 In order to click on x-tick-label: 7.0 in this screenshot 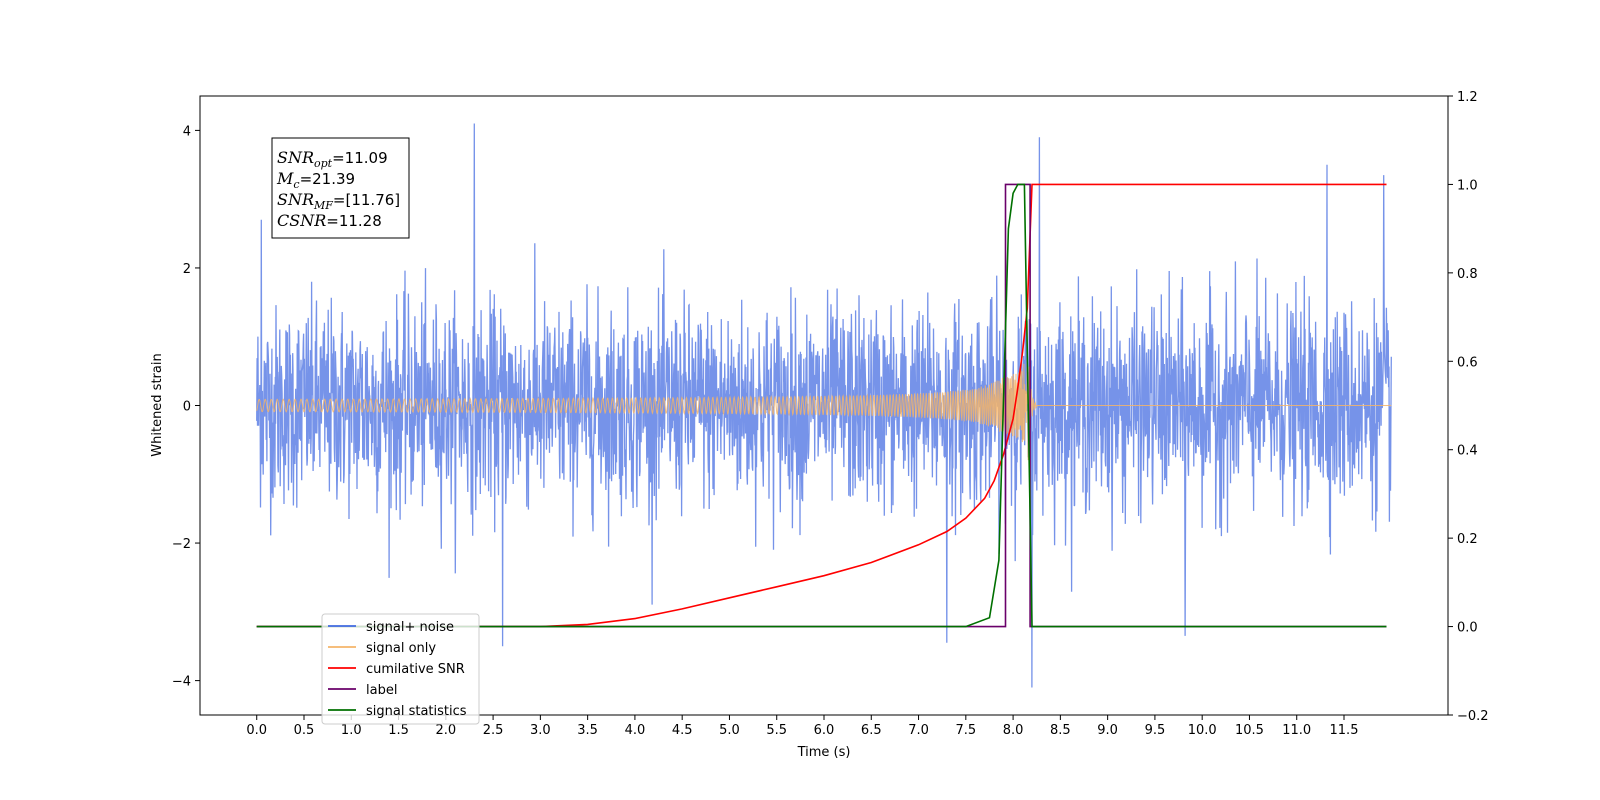, I will do `click(918, 730)`.